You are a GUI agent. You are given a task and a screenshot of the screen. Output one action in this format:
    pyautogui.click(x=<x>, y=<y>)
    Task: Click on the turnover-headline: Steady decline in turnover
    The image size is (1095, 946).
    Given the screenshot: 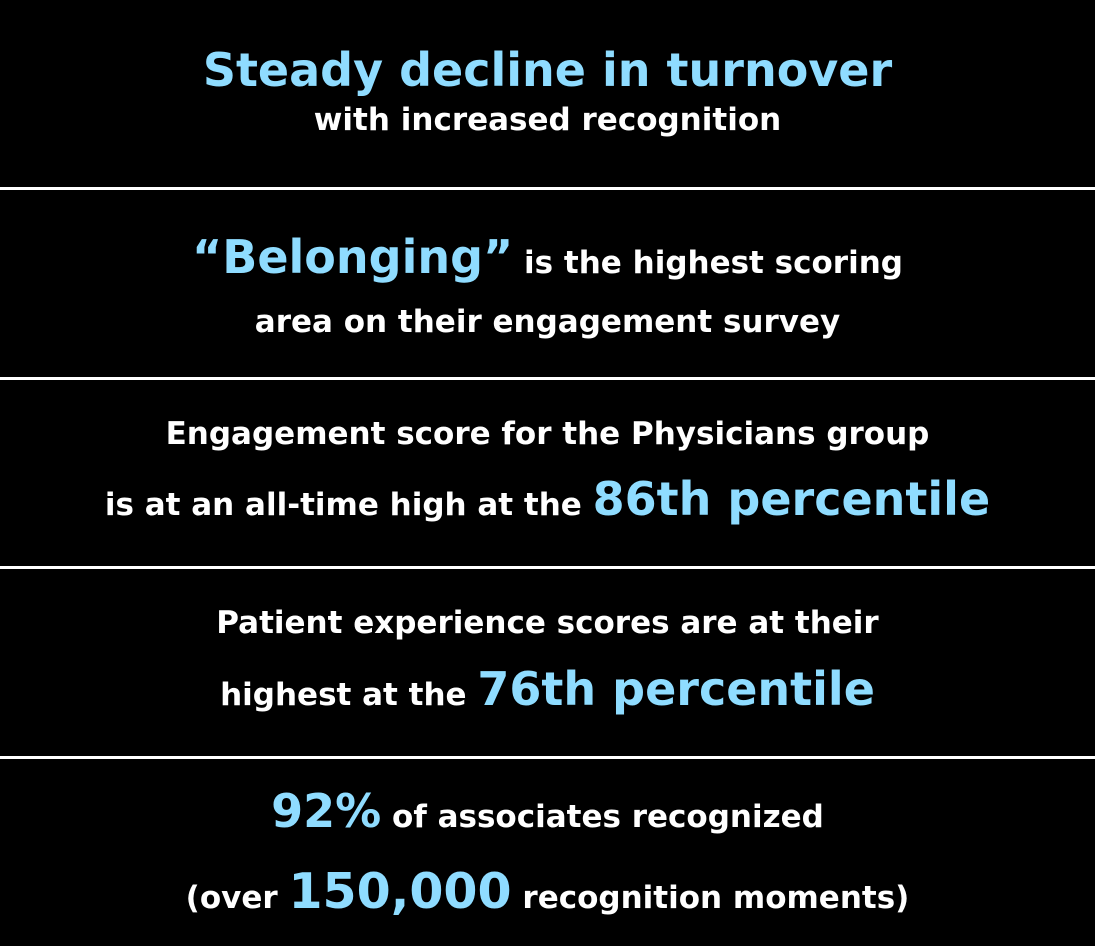 What is the action you would take?
    pyautogui.click(x=547, y=69)
    